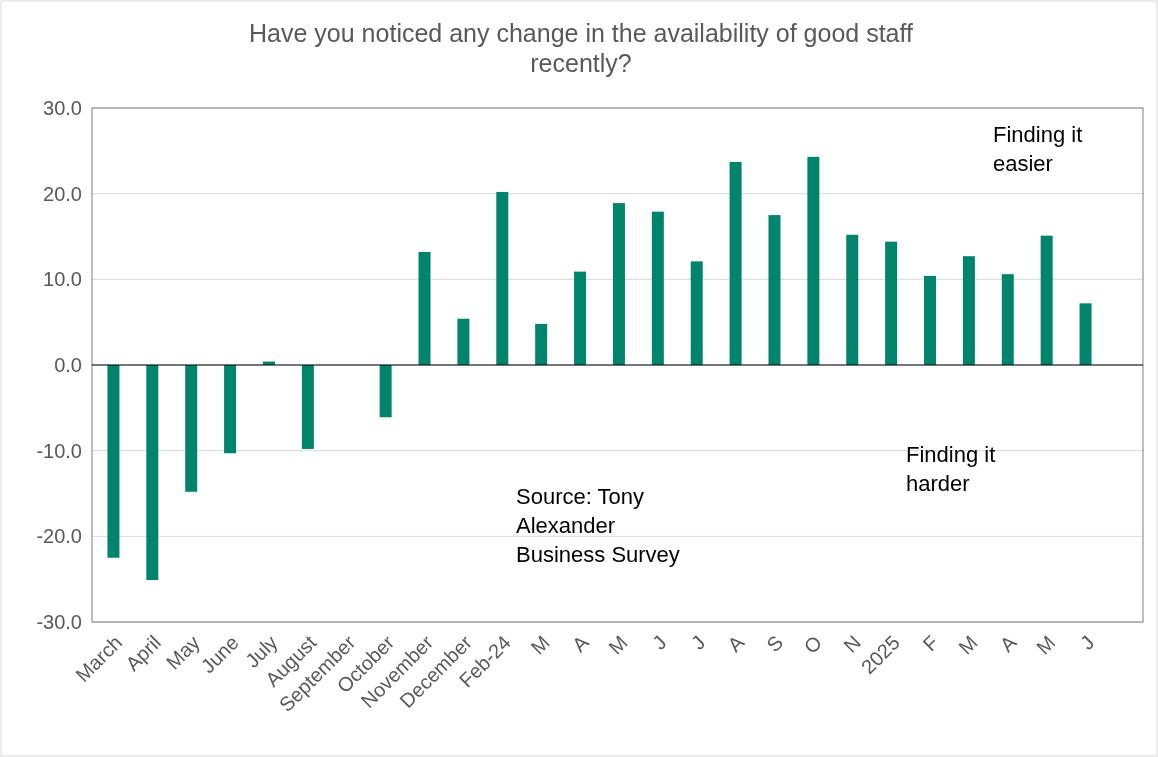  What do you see at coordinates (59, 450) in the screenshot?
I see `y-tick-label: -10.0` at bounding box center [59, 450].